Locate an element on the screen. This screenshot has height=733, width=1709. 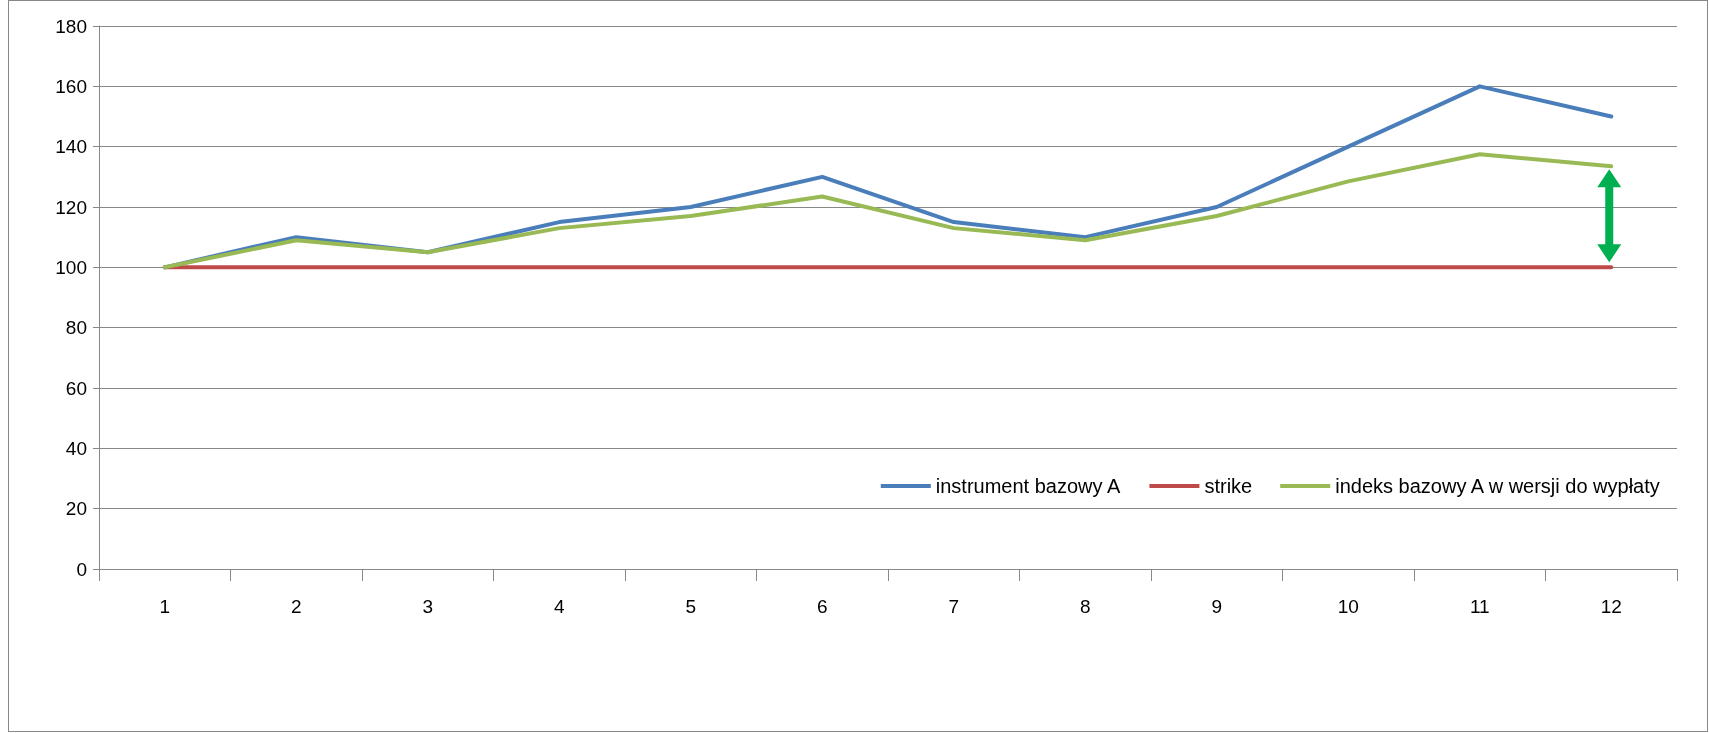
y-tick-label: 180 is located at coordinates (71, 26).